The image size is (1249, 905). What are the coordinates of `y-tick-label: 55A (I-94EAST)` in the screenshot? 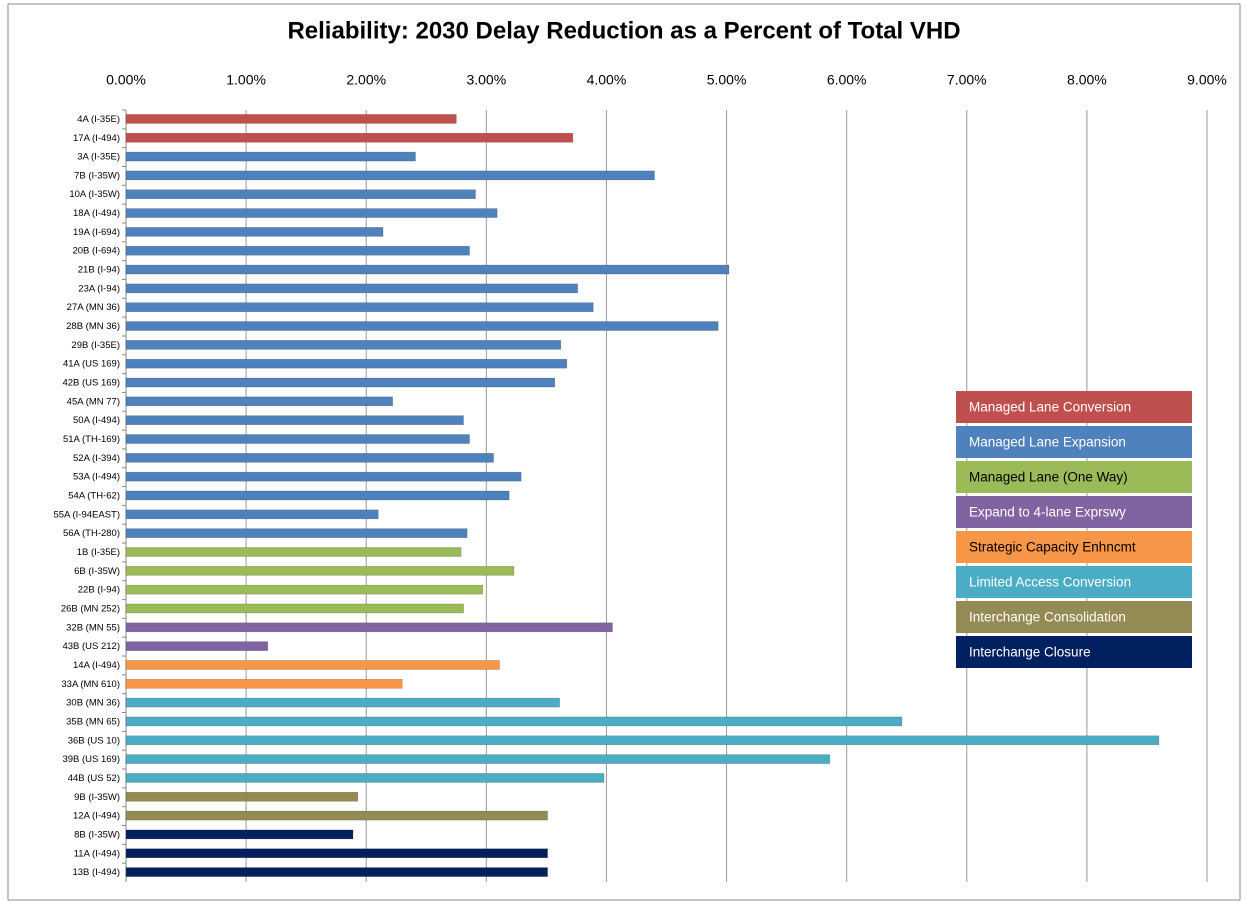 It's located at (86, 514).